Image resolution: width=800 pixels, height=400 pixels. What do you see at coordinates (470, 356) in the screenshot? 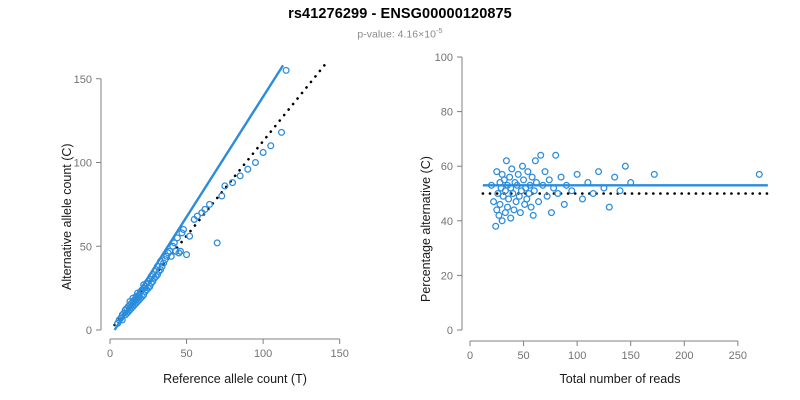
I see `x-axis-tick-label: 0` at bounding box center [470, 356].